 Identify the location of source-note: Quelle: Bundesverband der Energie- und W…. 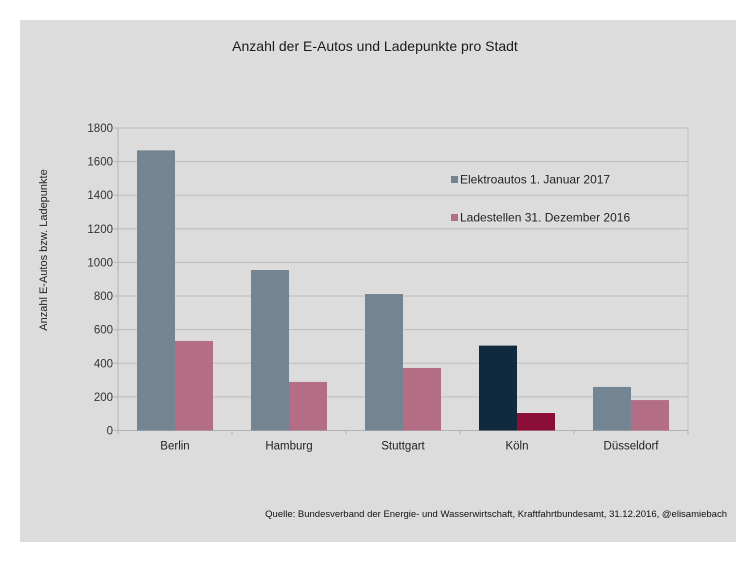
(496, 514).